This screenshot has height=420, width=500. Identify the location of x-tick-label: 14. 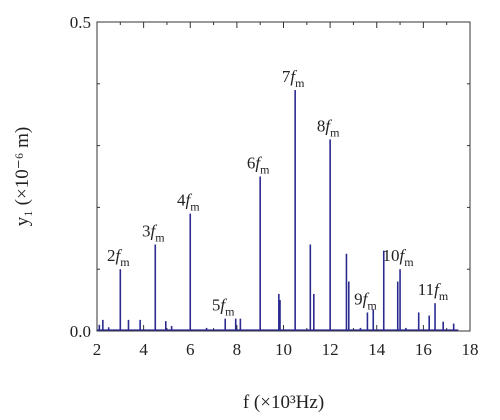
(377, 349).